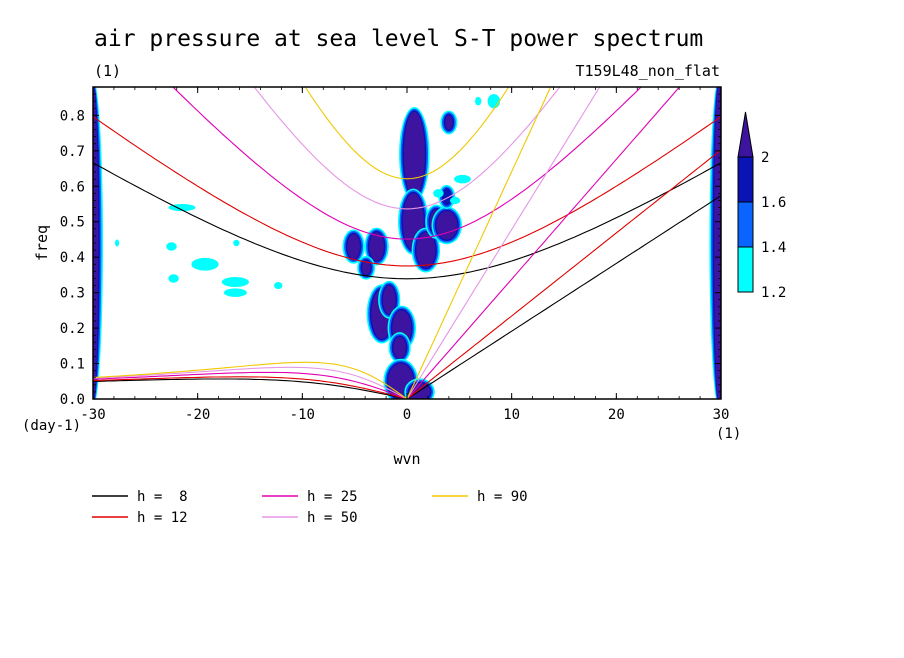 The height and width of the screenshot is (658, 904). I want to click on curve-rossby-h25, so click(250, 385).